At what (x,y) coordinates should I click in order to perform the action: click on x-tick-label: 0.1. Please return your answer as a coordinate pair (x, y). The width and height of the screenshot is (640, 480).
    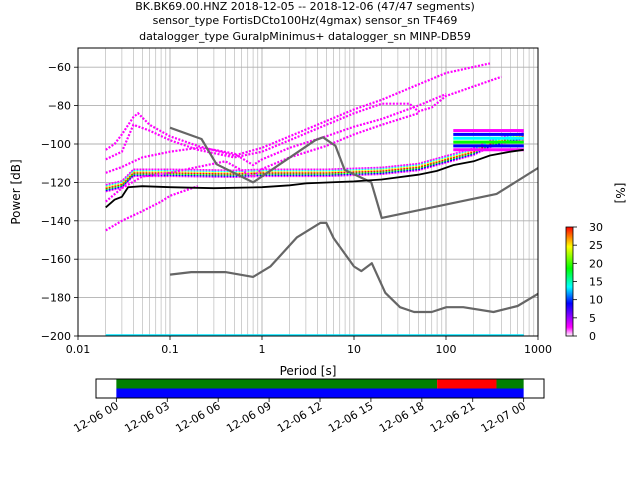
    Looking at the image, I should click on (170, 349).